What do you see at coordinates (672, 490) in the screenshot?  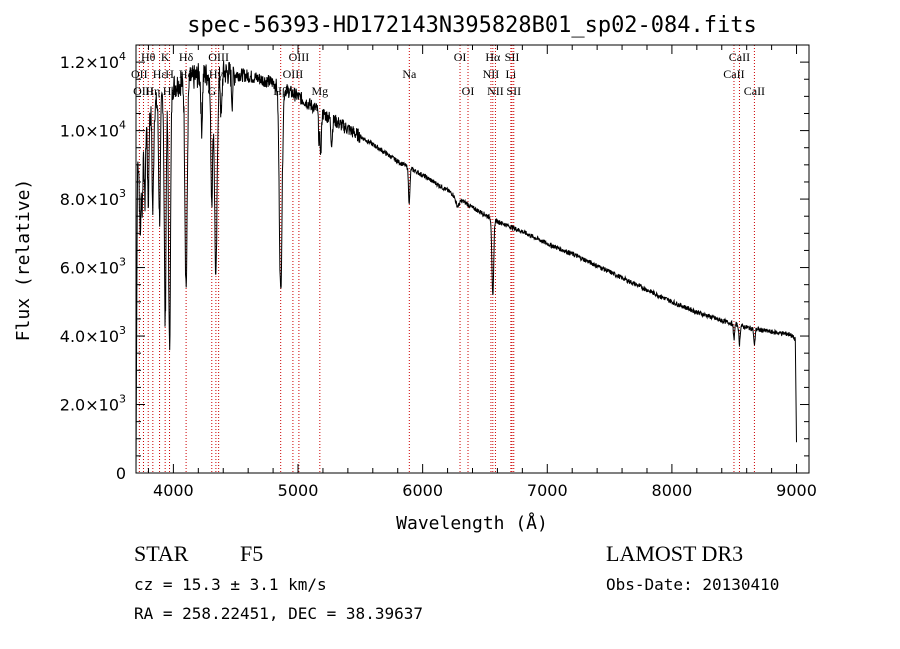 I see `x-tick-label: 8000` at bounding box center [672, 490].